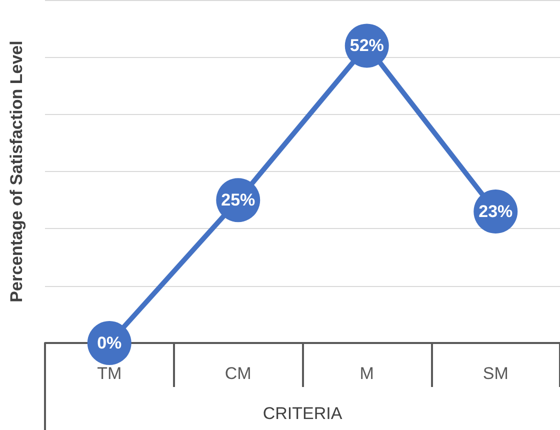 This screenshot has height=430, width=560. I want to click on x-tick-label: TM, so click(109, 373).